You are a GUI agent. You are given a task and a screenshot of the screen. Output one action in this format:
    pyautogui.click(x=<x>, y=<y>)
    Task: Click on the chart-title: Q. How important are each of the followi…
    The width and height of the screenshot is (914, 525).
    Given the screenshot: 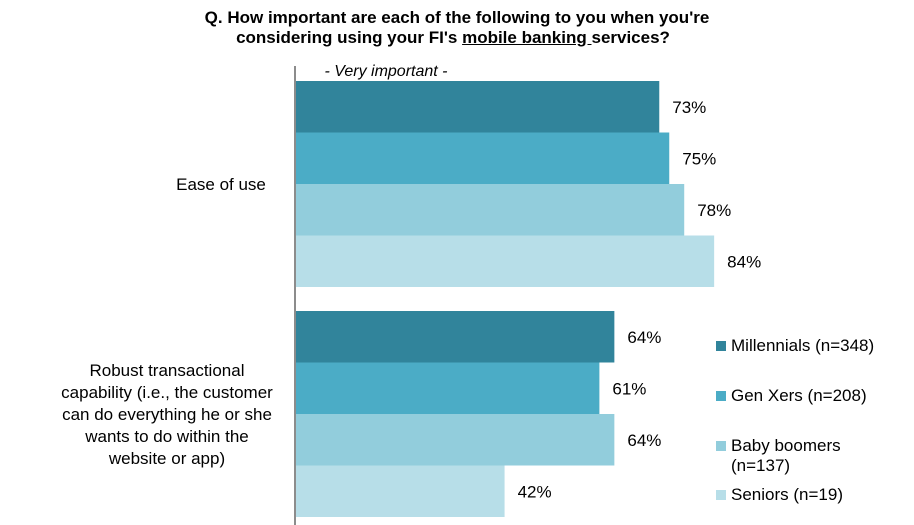 What is the action you would take?
    pyautogui.click(x=457, y=28)
    